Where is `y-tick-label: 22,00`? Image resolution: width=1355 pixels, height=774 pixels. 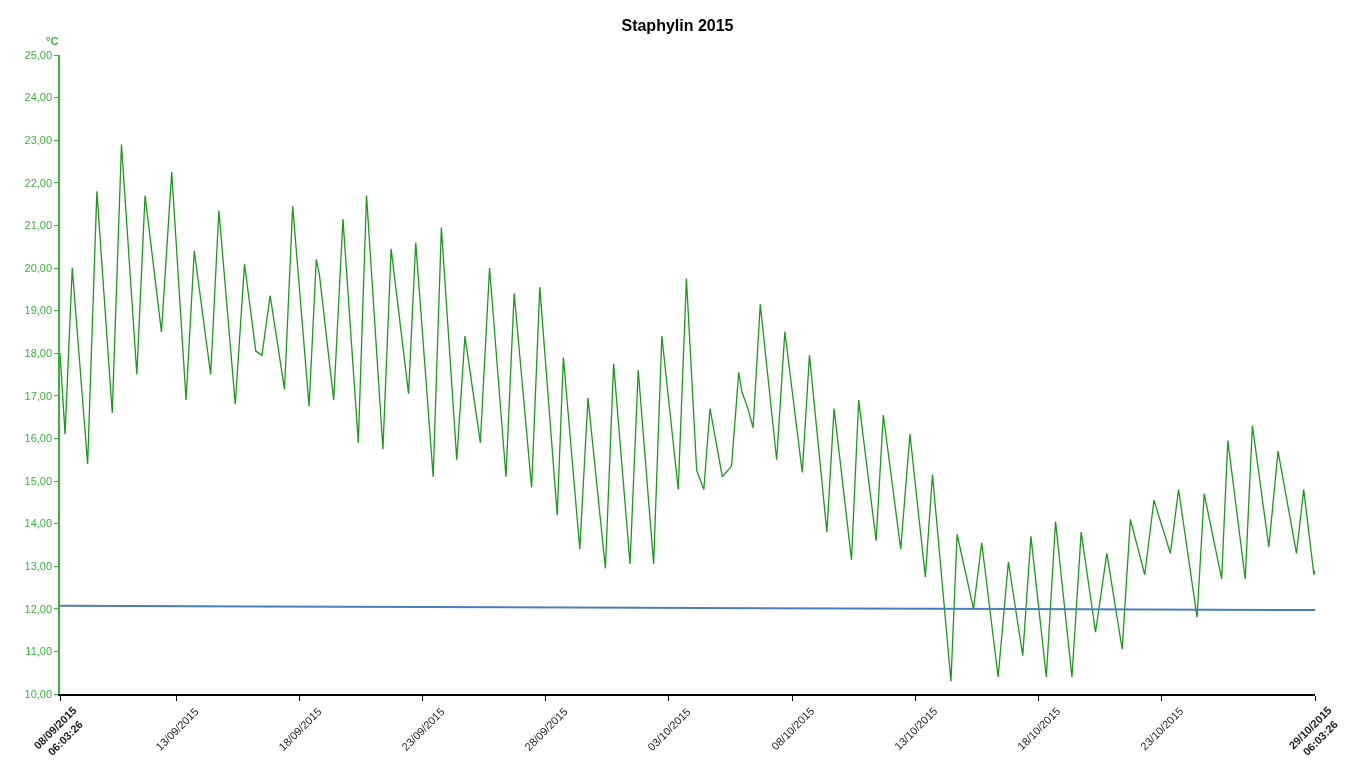 y-tick-label: 22,00 is located at coordinates (38, 182).